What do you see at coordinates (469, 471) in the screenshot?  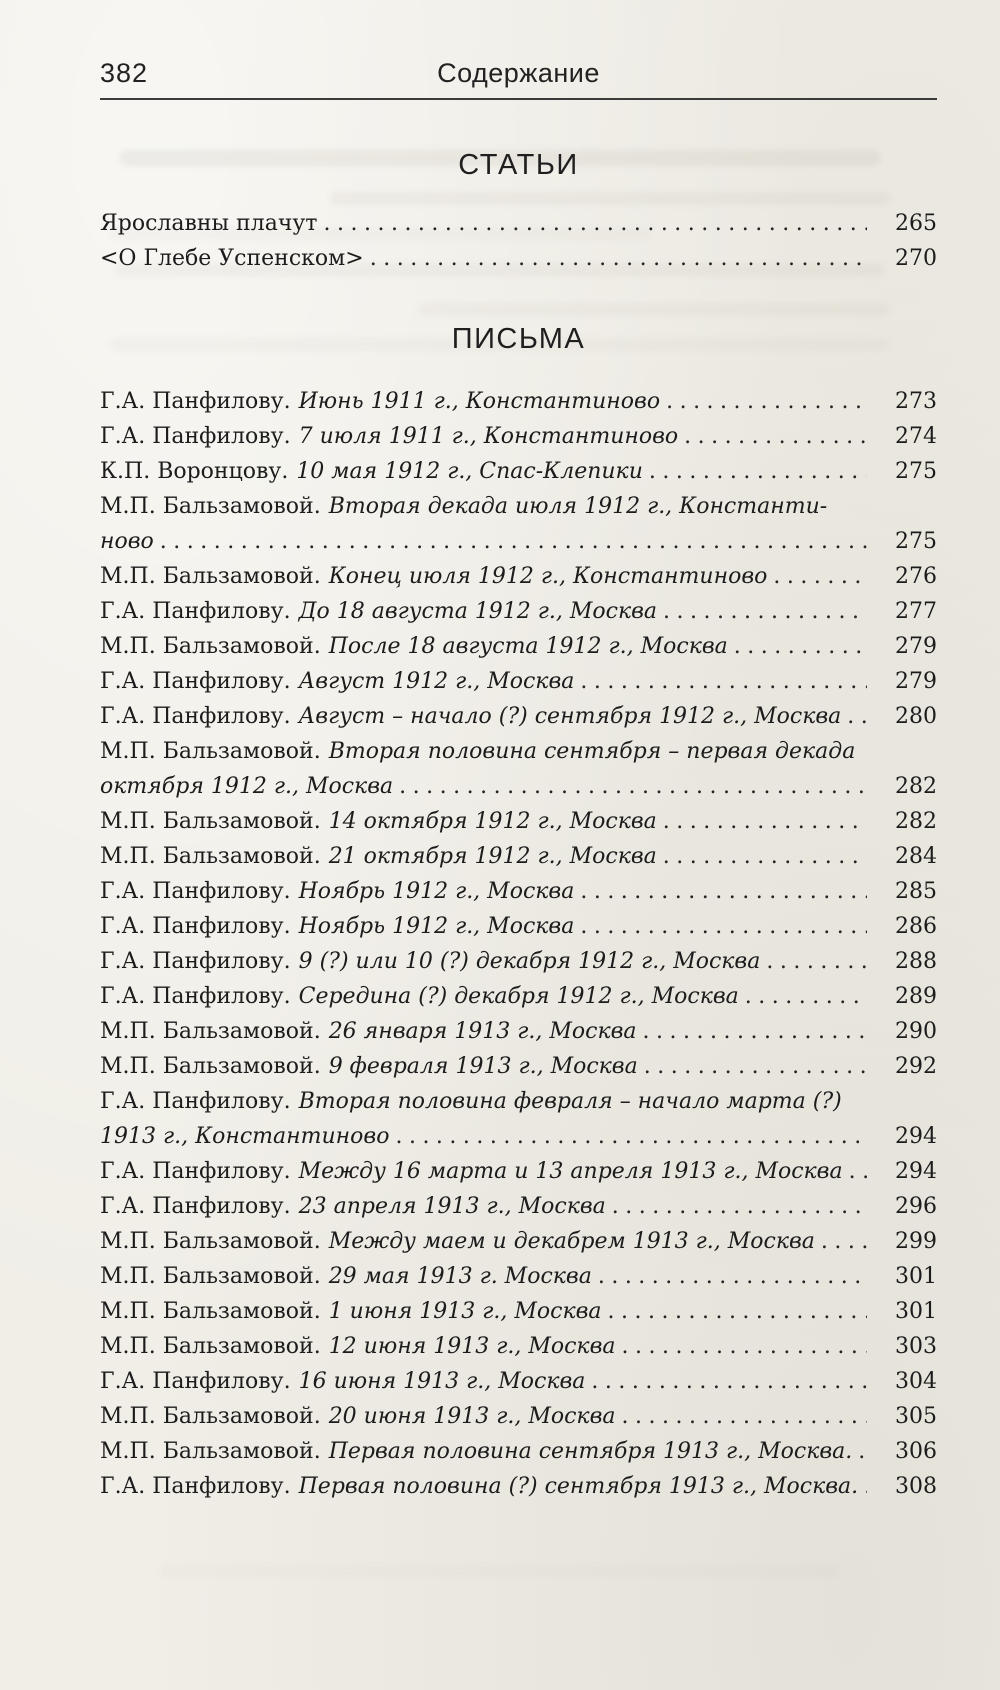 I see `toc-entry-detail: 10 мая 1912 г., Спас-Клепики` at bounding box center [469, 471].